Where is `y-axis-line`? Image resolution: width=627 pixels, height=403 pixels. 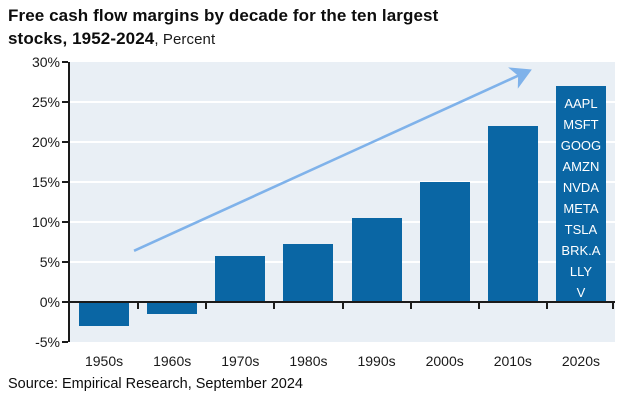 y-axis-line is located at coordinates (69, 202).